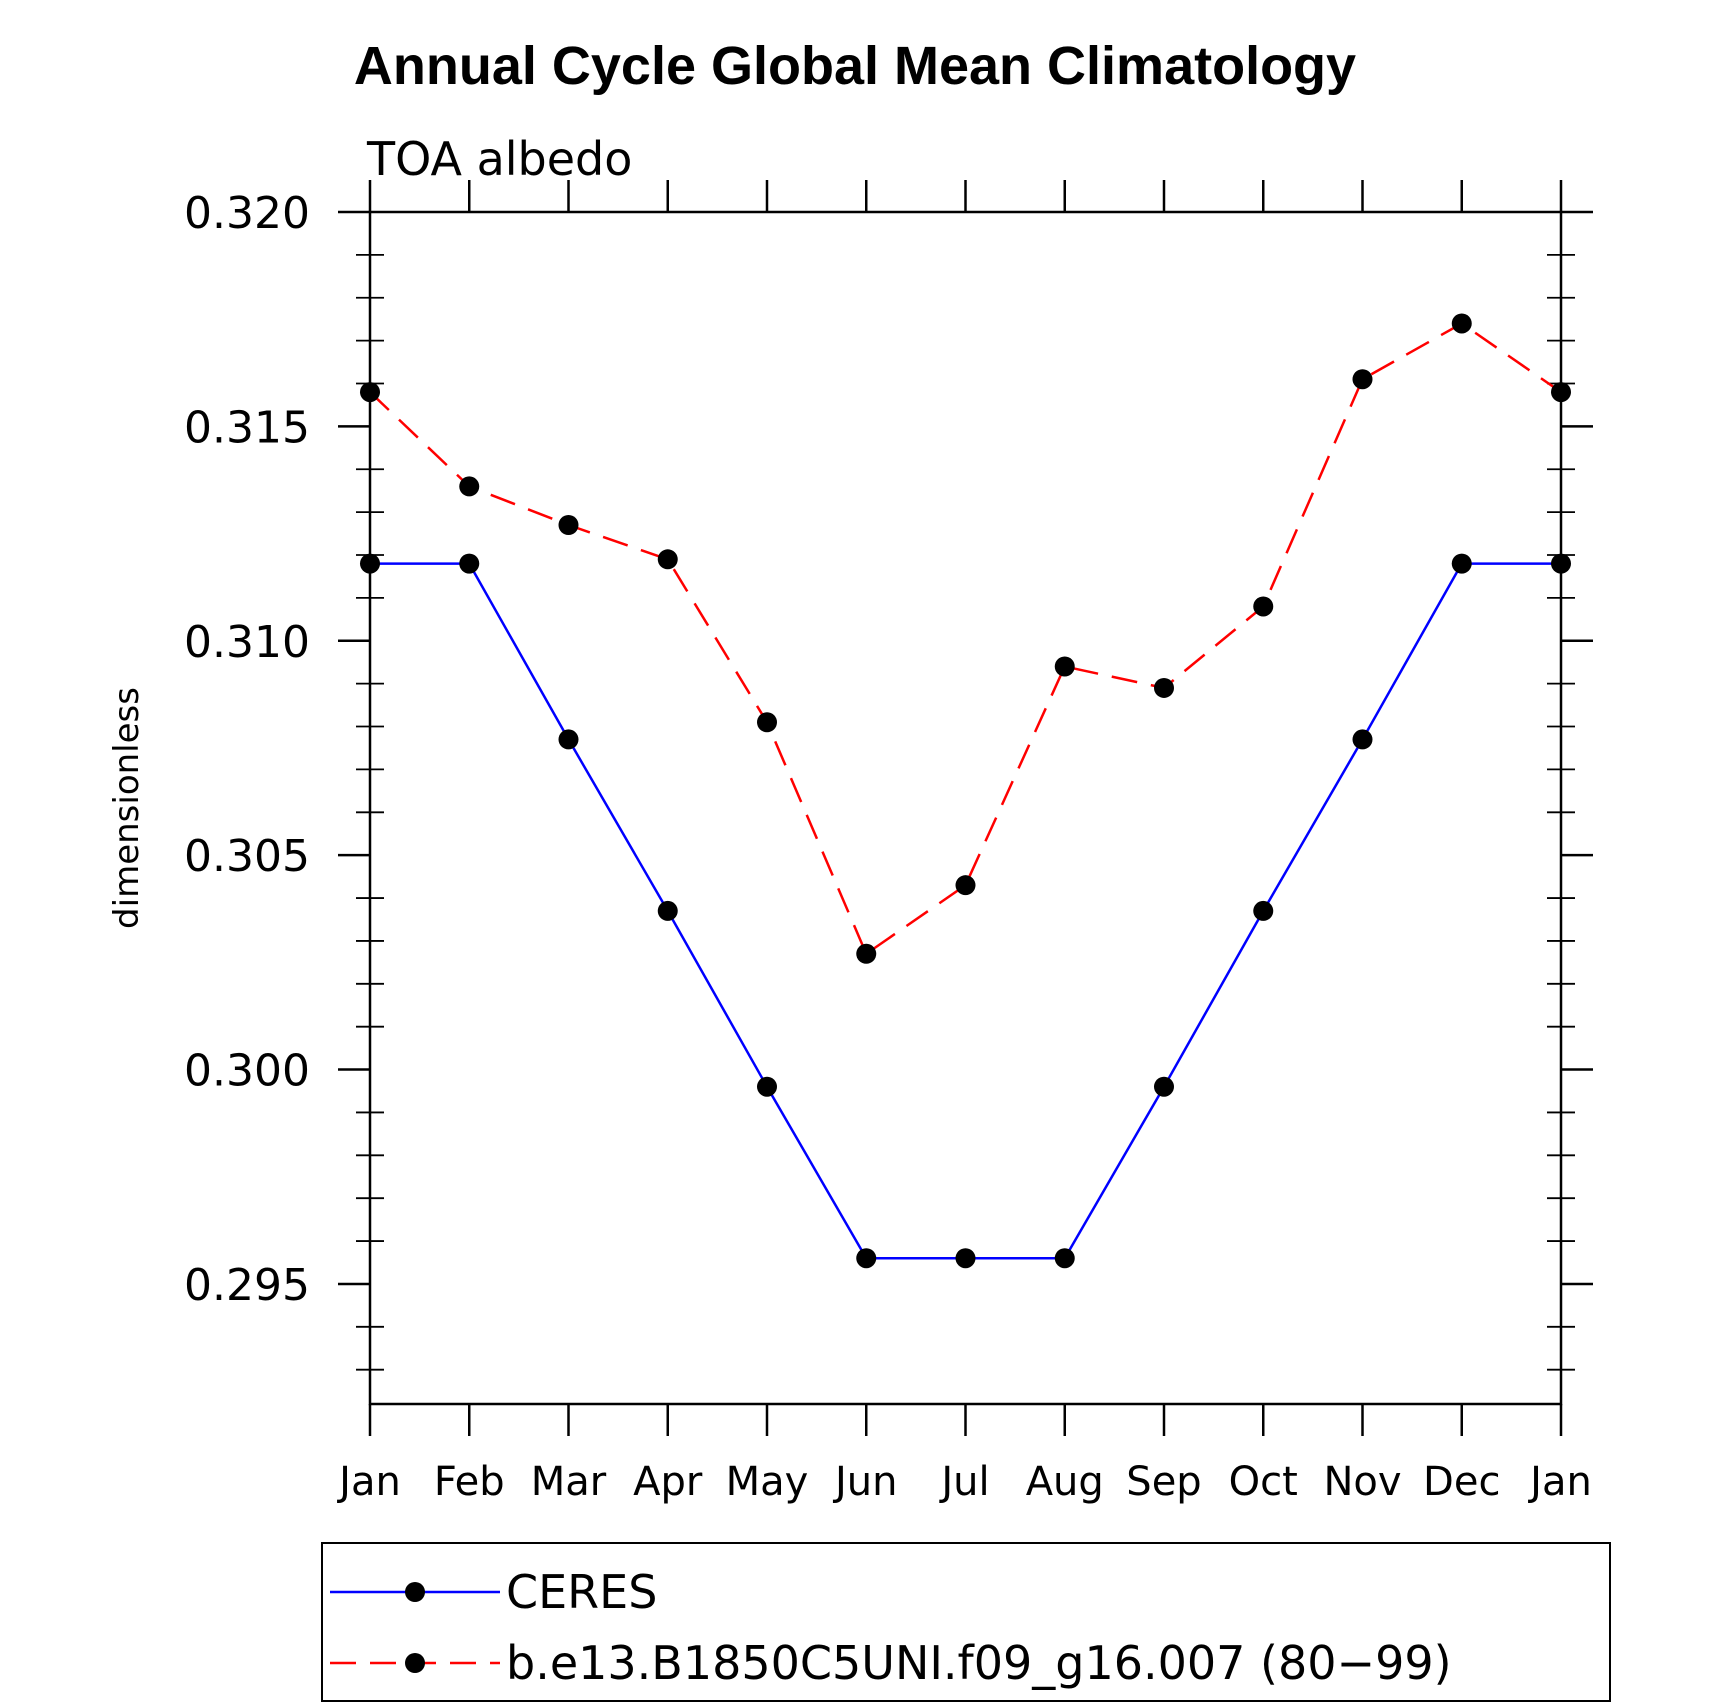 The width and height of the screenshot is (1710, 1702). What do you see at coordinates (247, 749) in the screenshot?
I see `y-tick-labels: 0.320 0.315 0.310 0.305 0.300 0.295` at bounding box center [247, 749].